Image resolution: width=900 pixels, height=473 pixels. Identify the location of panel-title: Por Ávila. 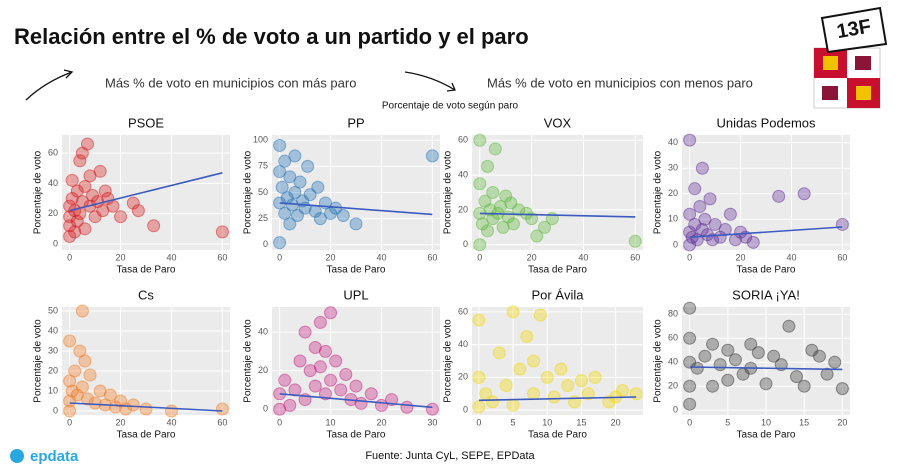
(557, 294).